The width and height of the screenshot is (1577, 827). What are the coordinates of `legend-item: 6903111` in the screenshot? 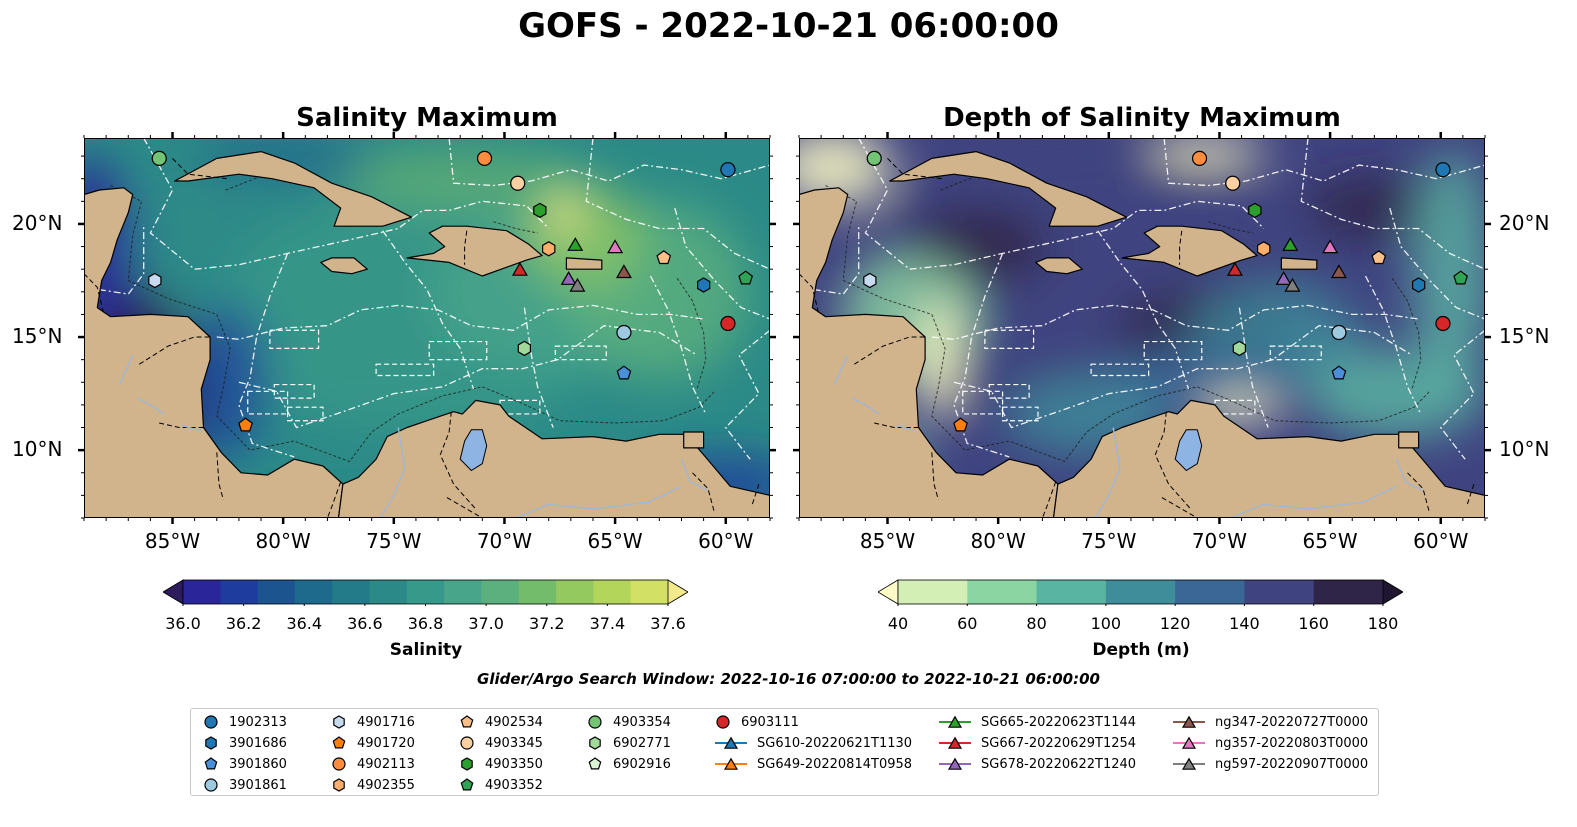 It's located at (756, 722).